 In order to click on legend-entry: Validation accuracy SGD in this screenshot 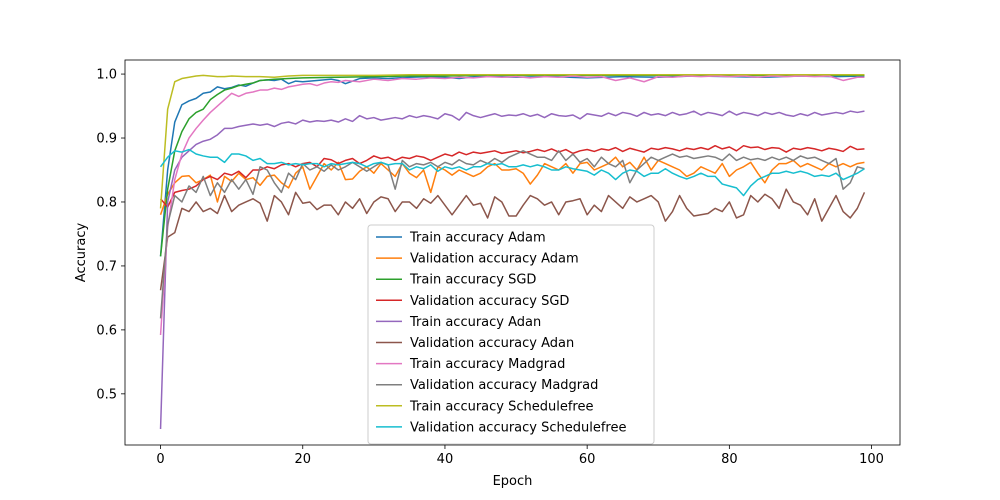, I will do `click(489, 301)`.